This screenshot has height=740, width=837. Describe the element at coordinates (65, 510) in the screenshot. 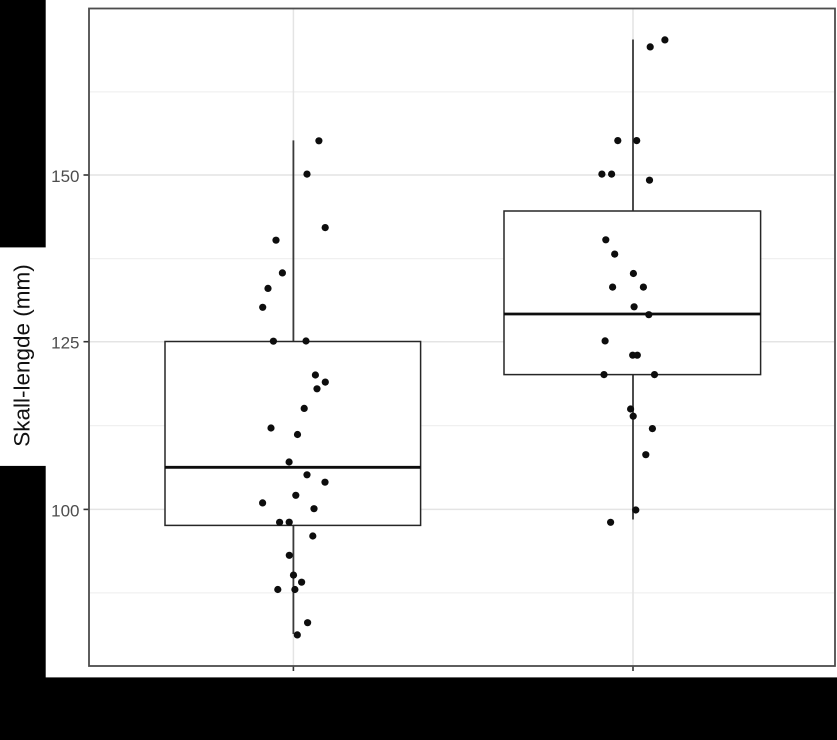

I see `svg-text: 100` at that location.